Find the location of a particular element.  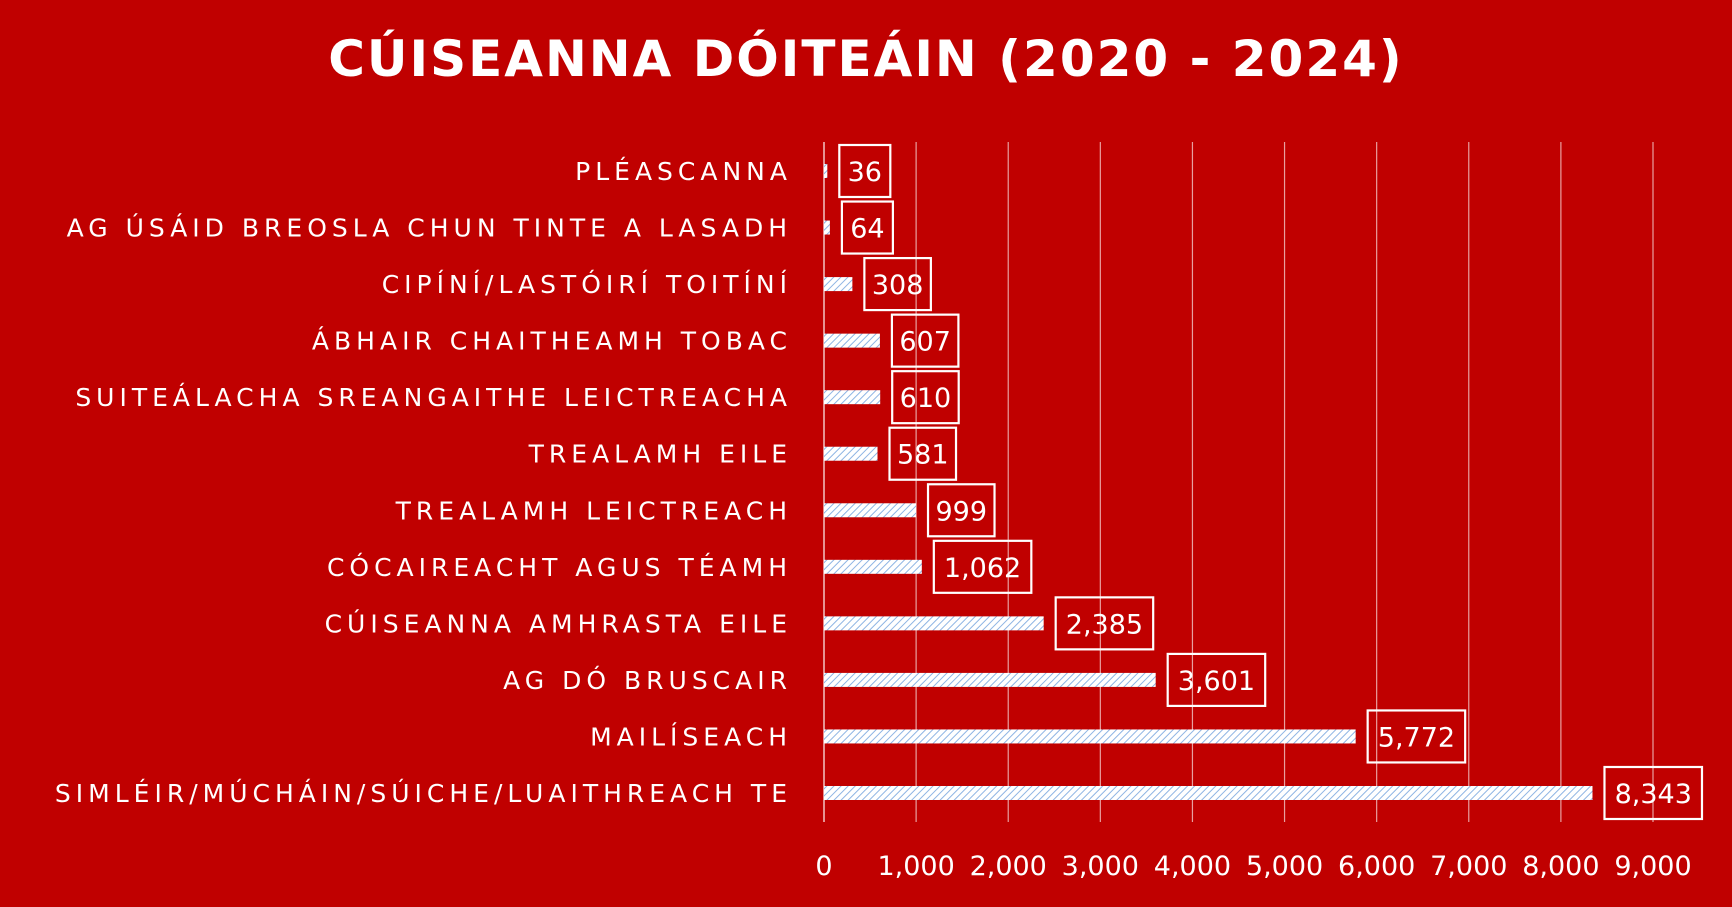

category-label: TREALAMH EILE is located at coordinates (660, 454).